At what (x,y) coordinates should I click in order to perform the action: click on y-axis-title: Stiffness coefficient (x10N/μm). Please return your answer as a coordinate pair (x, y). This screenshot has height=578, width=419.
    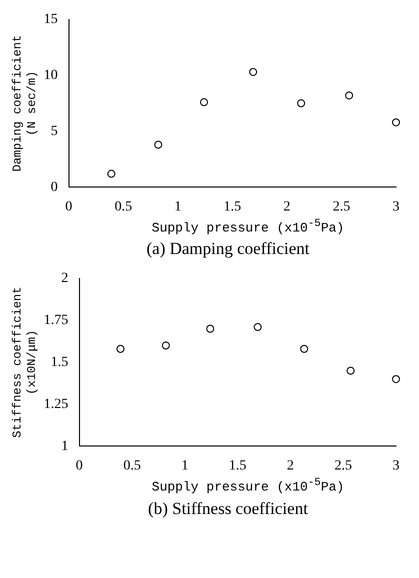
    Looking at the image, I should click on (24, 362).